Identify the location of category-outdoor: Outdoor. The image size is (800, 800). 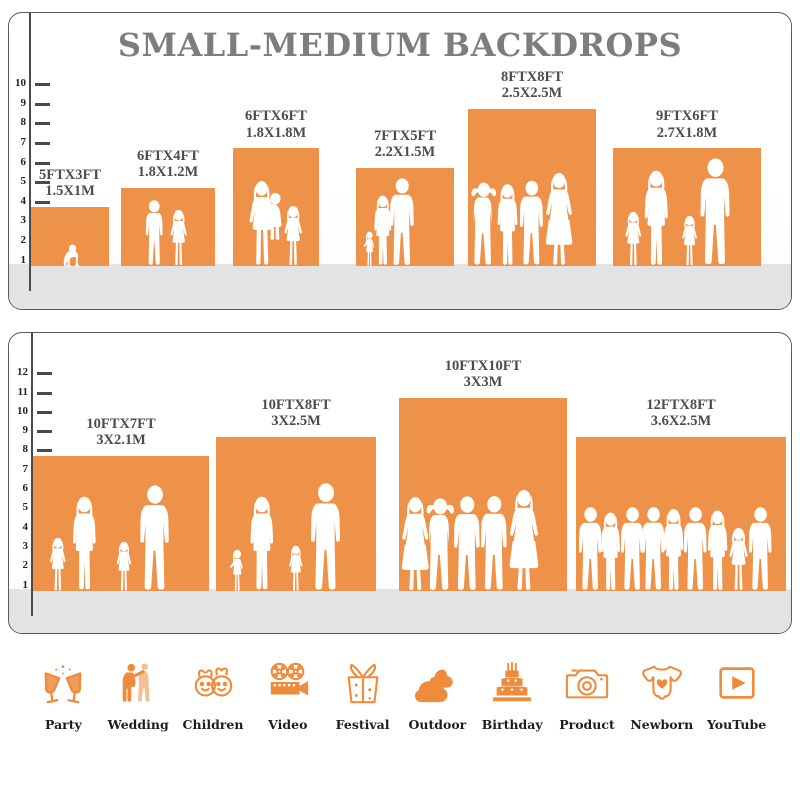
(437, 693).